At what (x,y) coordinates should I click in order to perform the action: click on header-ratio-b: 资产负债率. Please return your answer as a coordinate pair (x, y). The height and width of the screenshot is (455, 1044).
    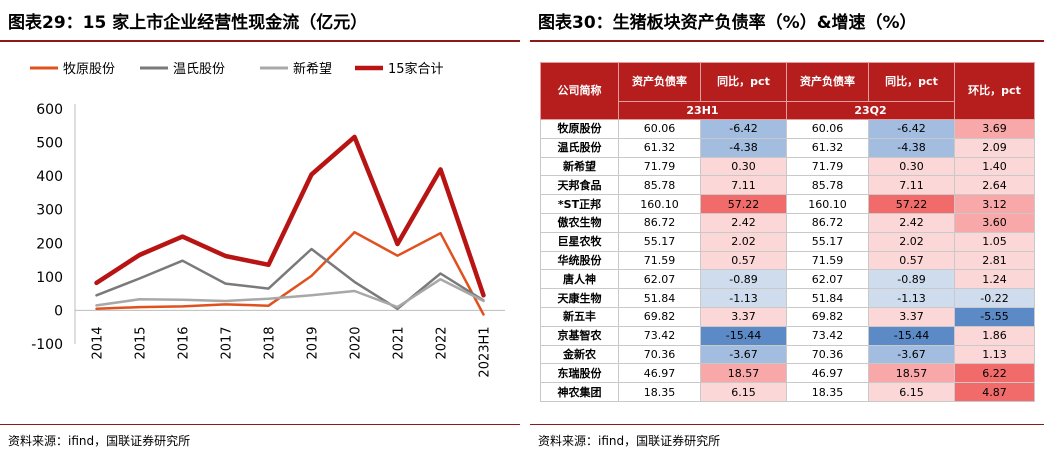
    Looking at the image, I should click on (827, 82).